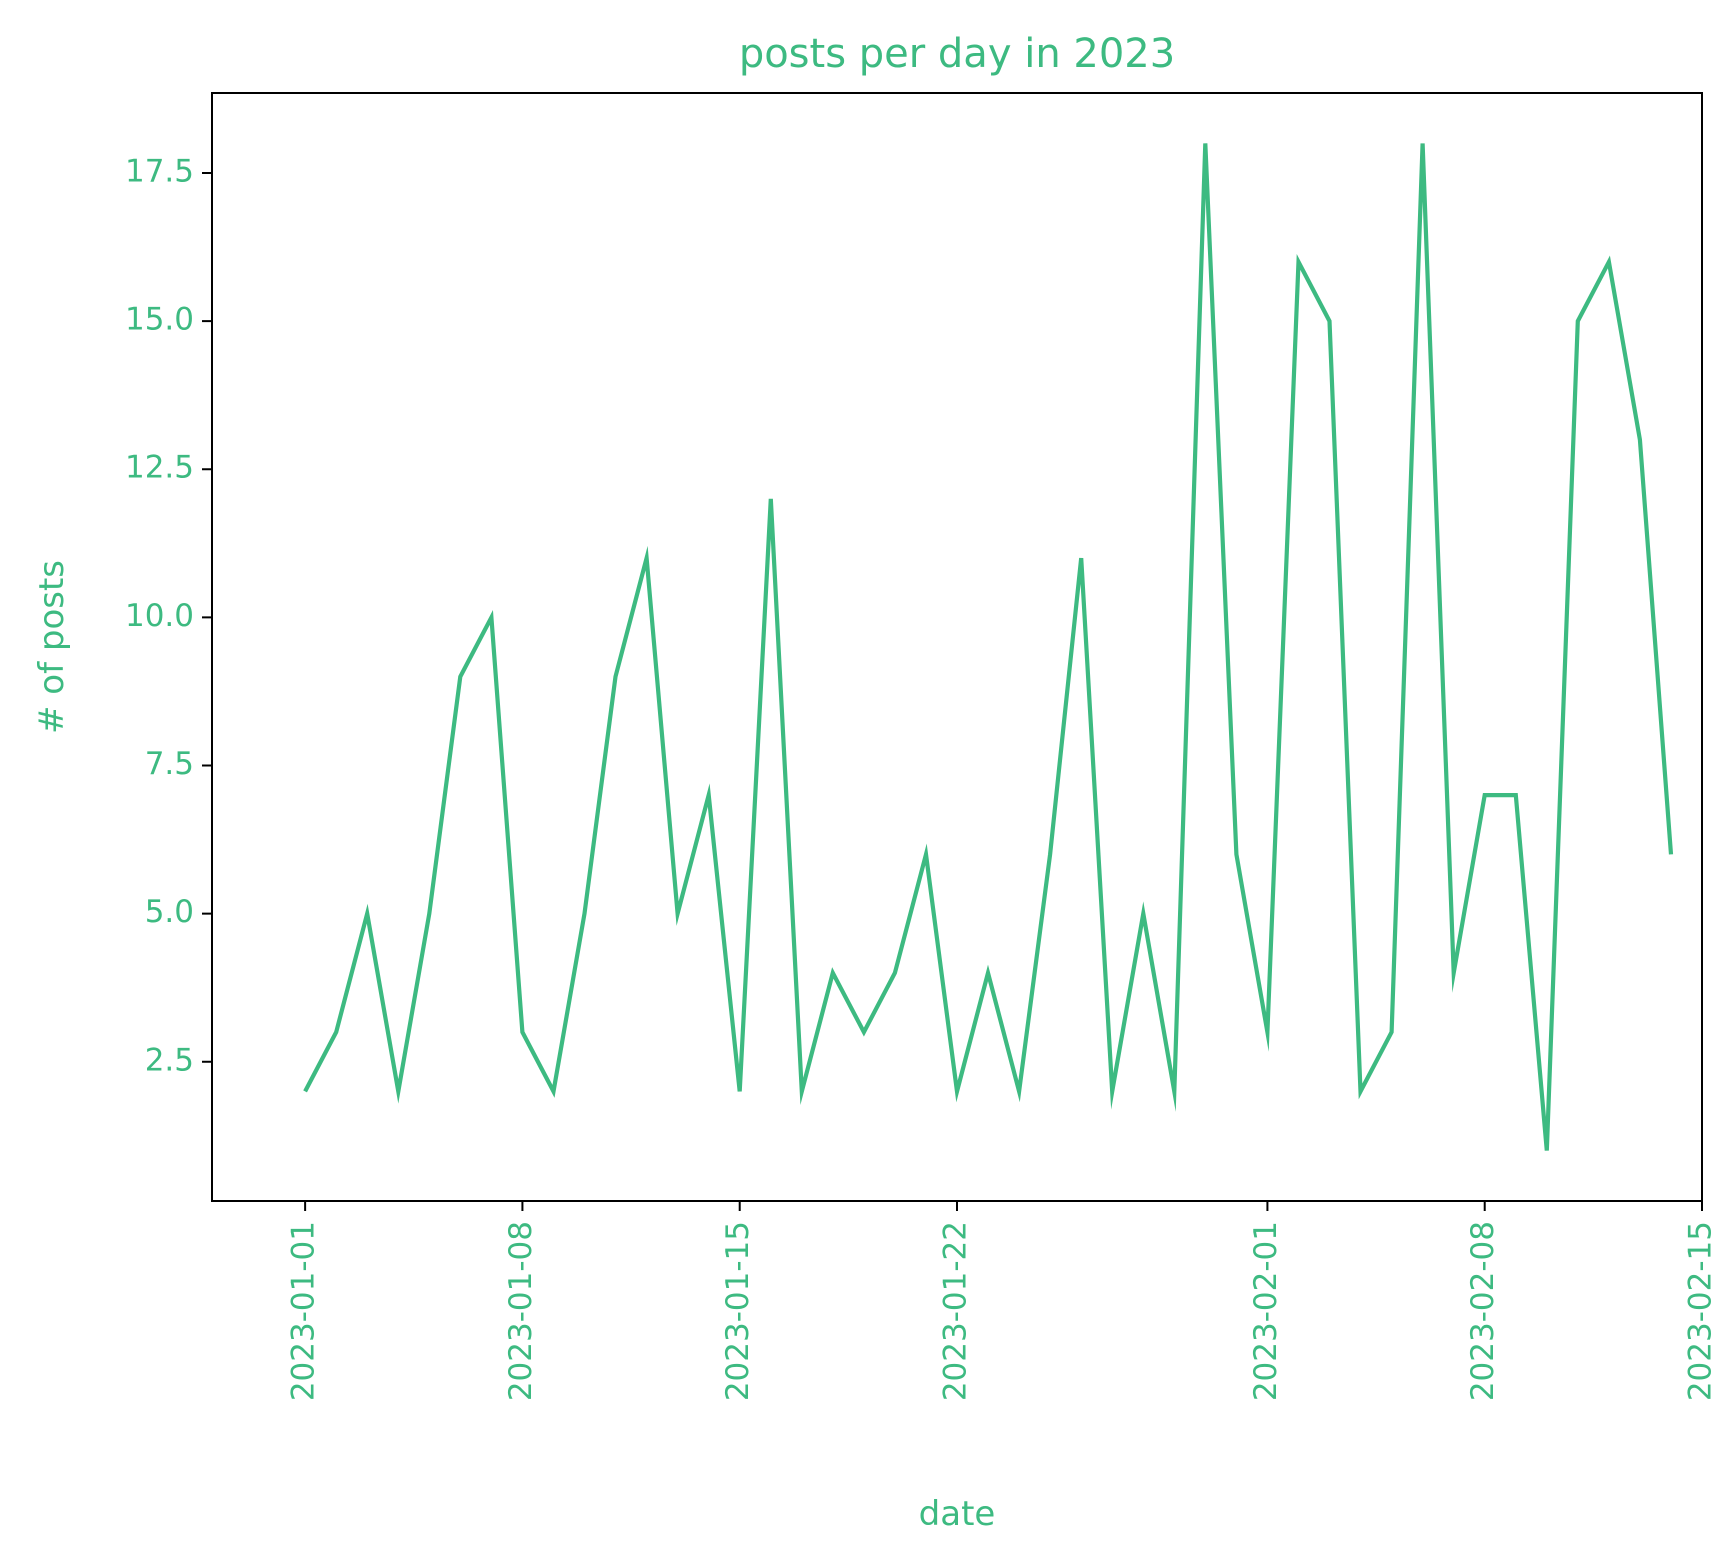 The image size is (1728, 1561). Describe the element at coordinates (169, 1060) in the screenshot. I see `y-tick-label: 2.5` at that location.